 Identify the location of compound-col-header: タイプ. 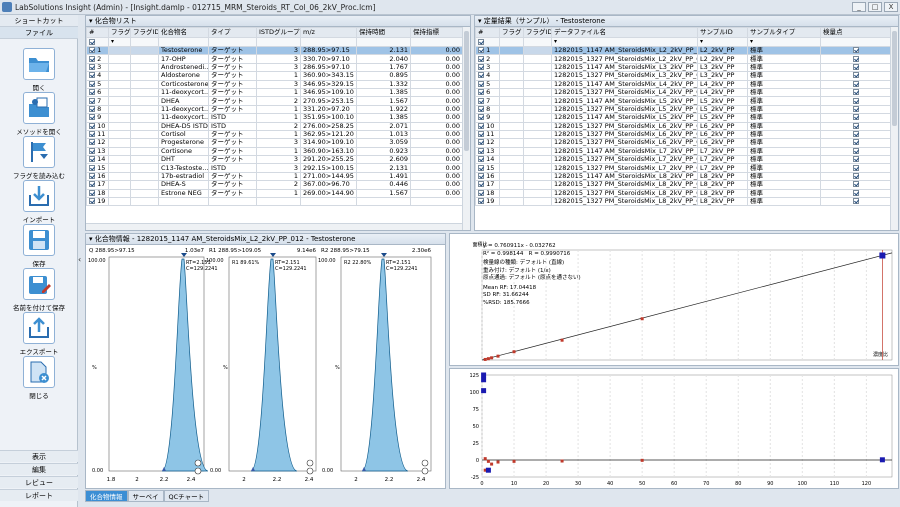
(232, 32).